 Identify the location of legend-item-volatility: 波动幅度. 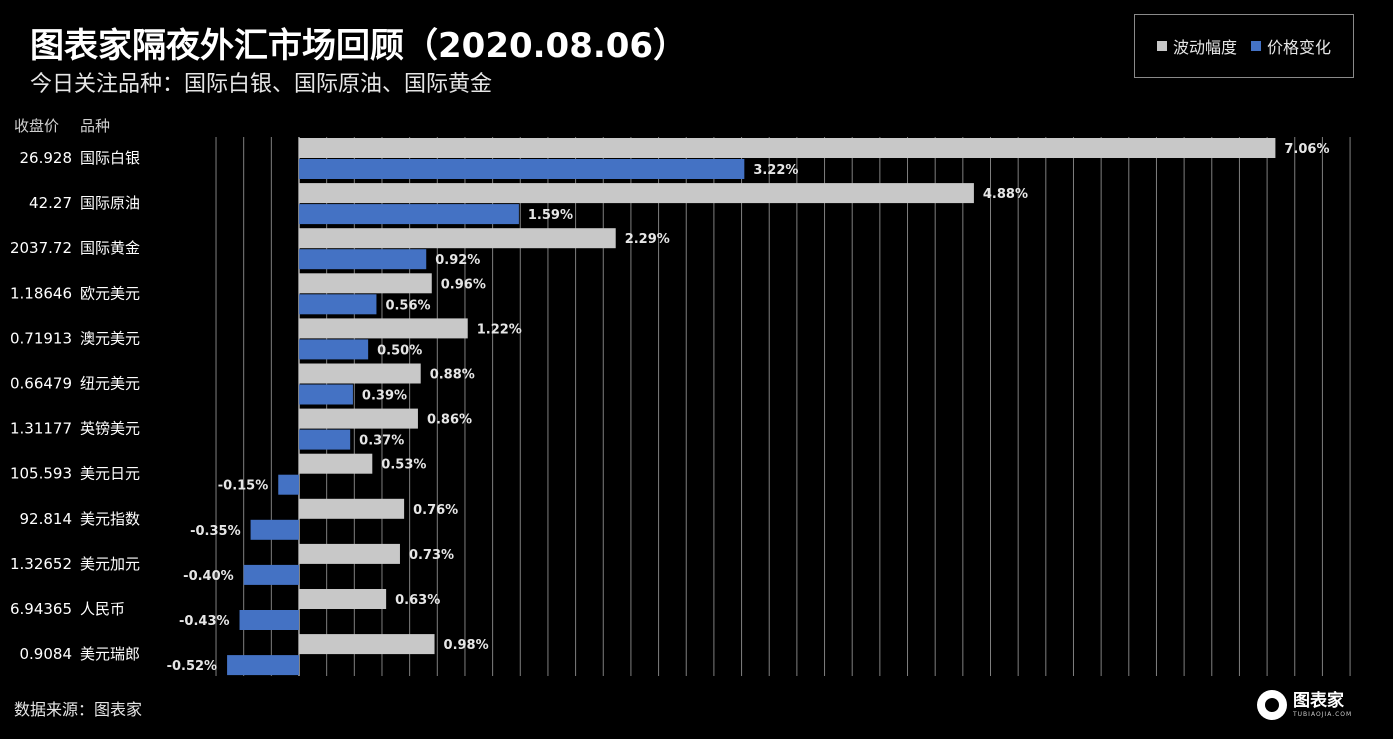
(1196, 46).